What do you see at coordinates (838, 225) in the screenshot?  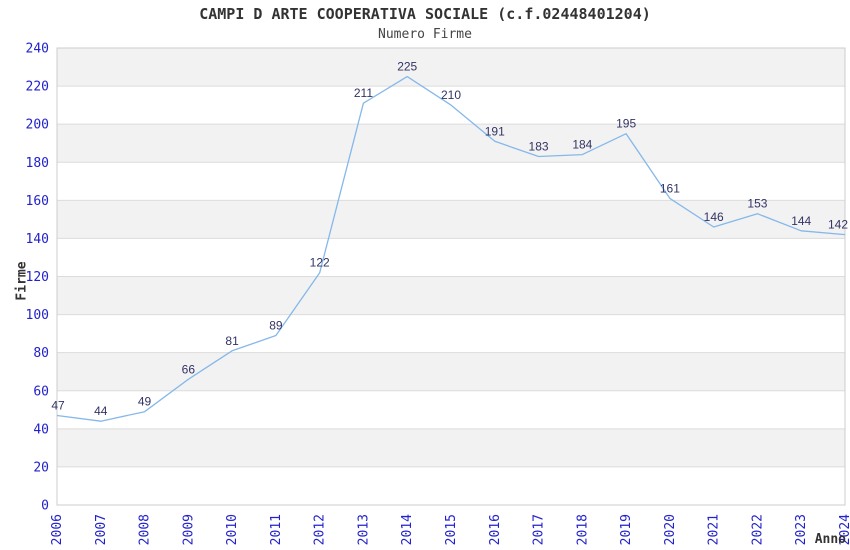 I see `data-point-label: 142` at bounding box center [838, 225].